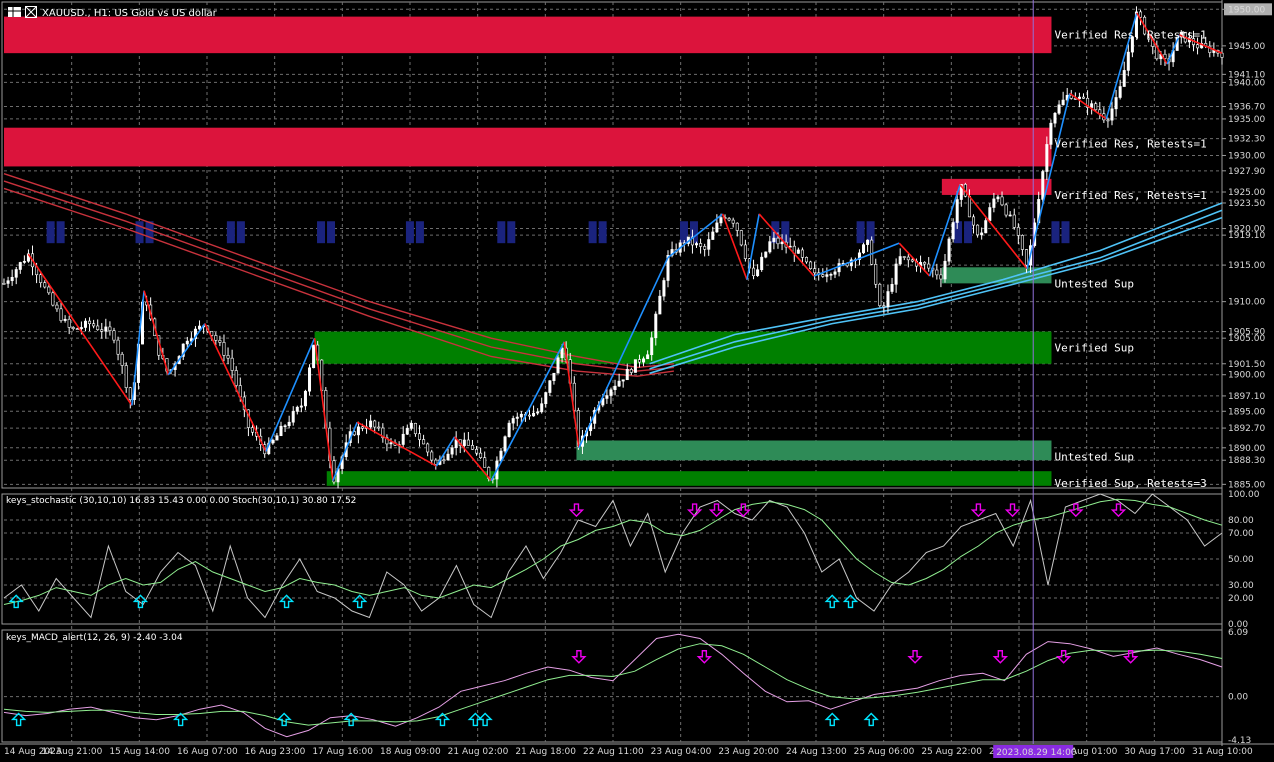 The height and width of the screenshot is (762, 1274). What do you see at coordinates (31, 12) in the screenshot?
I see `chart-close-icon` at bounding box center [31, 12].